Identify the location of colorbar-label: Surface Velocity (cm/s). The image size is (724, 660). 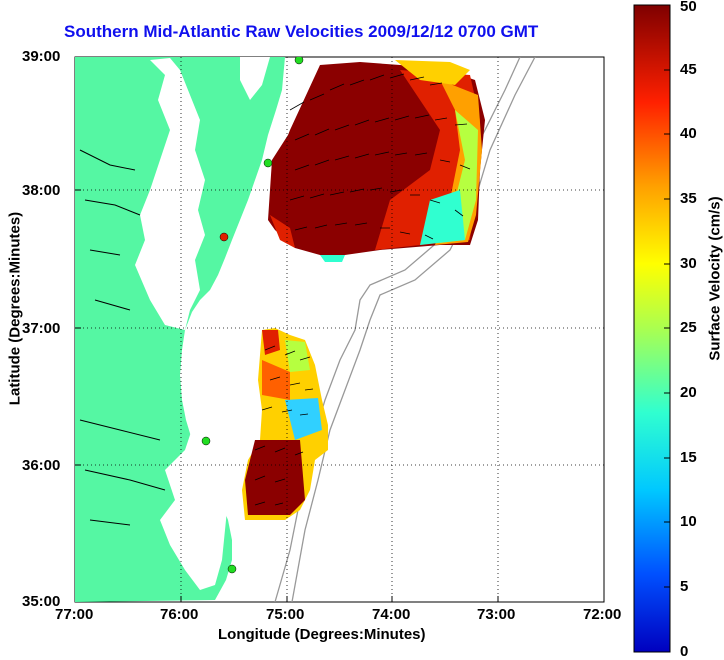
(715, 278).